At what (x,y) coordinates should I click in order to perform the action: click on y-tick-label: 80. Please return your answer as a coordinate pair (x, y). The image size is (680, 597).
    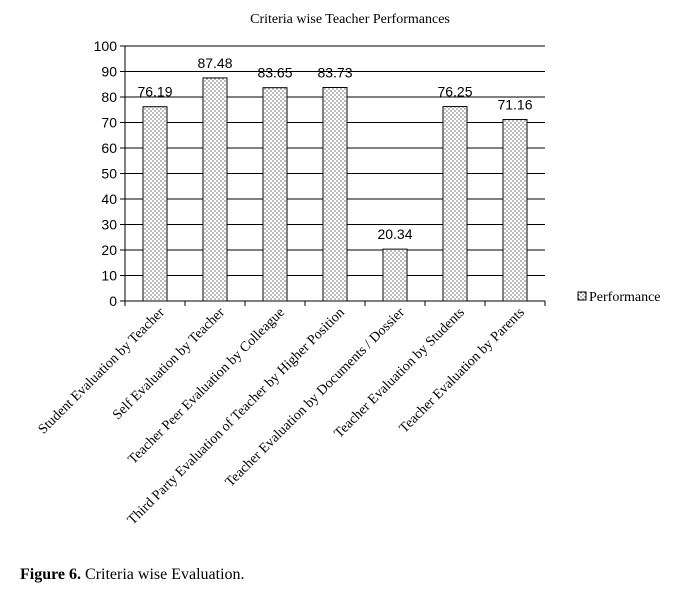
    Looking at the image, I should click on (109, 97).